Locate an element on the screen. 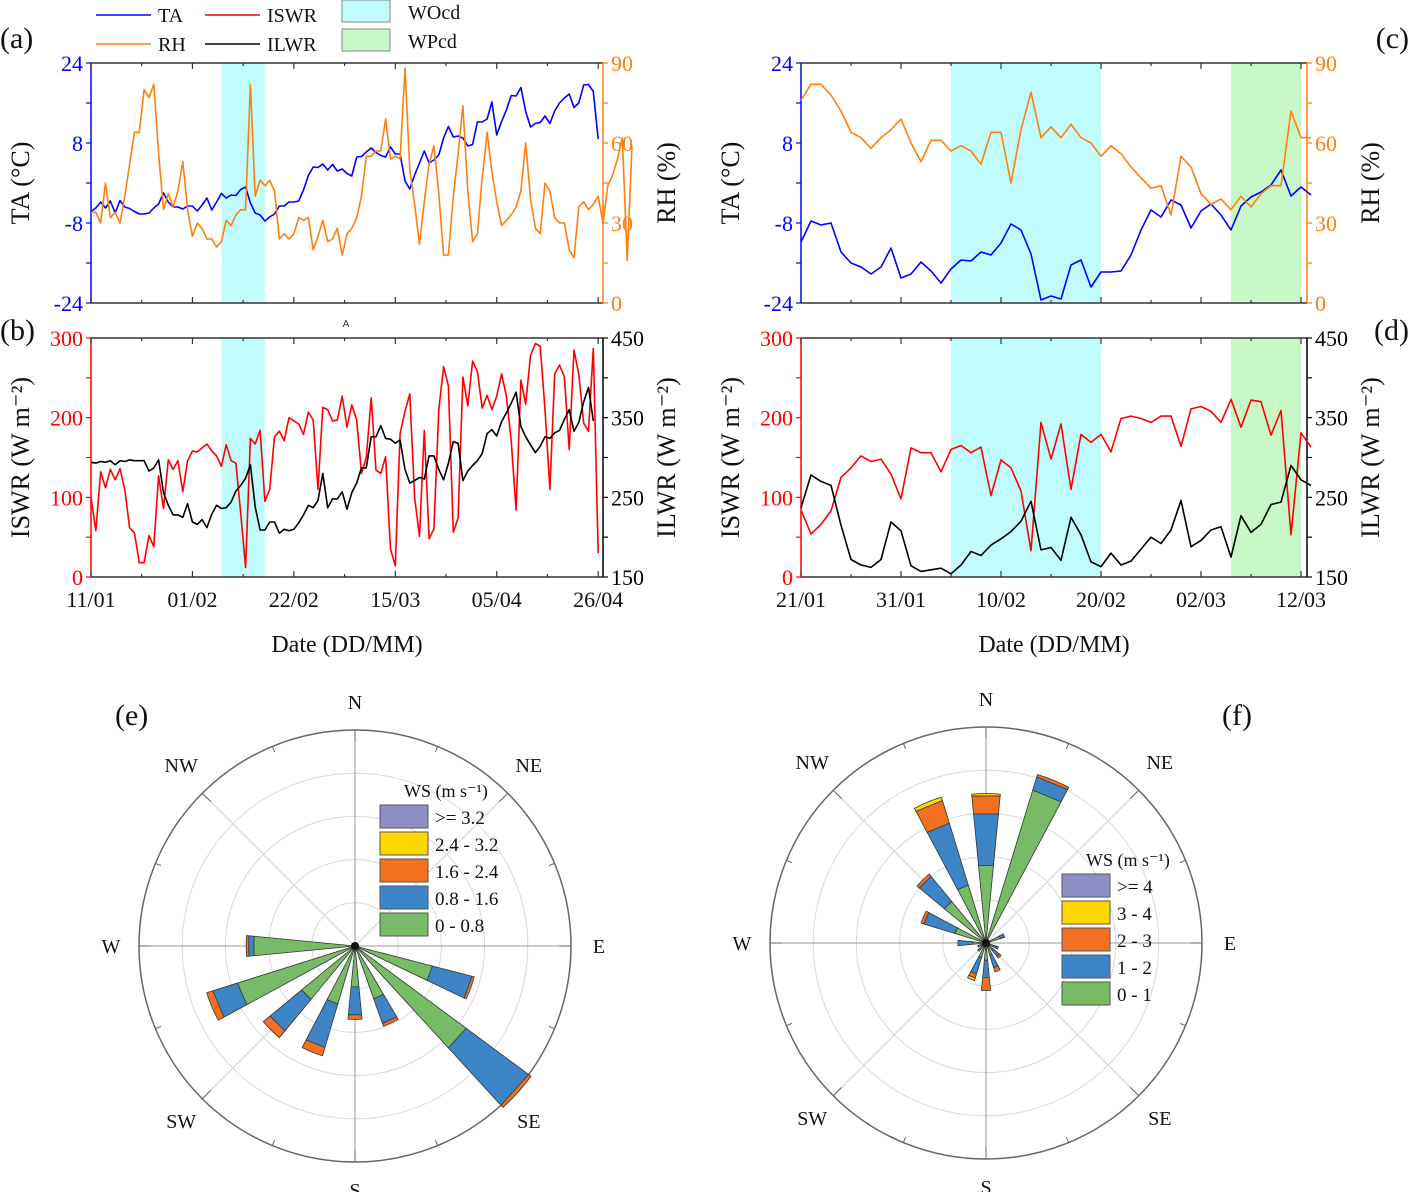 The width and height of the screenshot is (1409, 1192). shaded-wocd is located at coordinates (243, 183).